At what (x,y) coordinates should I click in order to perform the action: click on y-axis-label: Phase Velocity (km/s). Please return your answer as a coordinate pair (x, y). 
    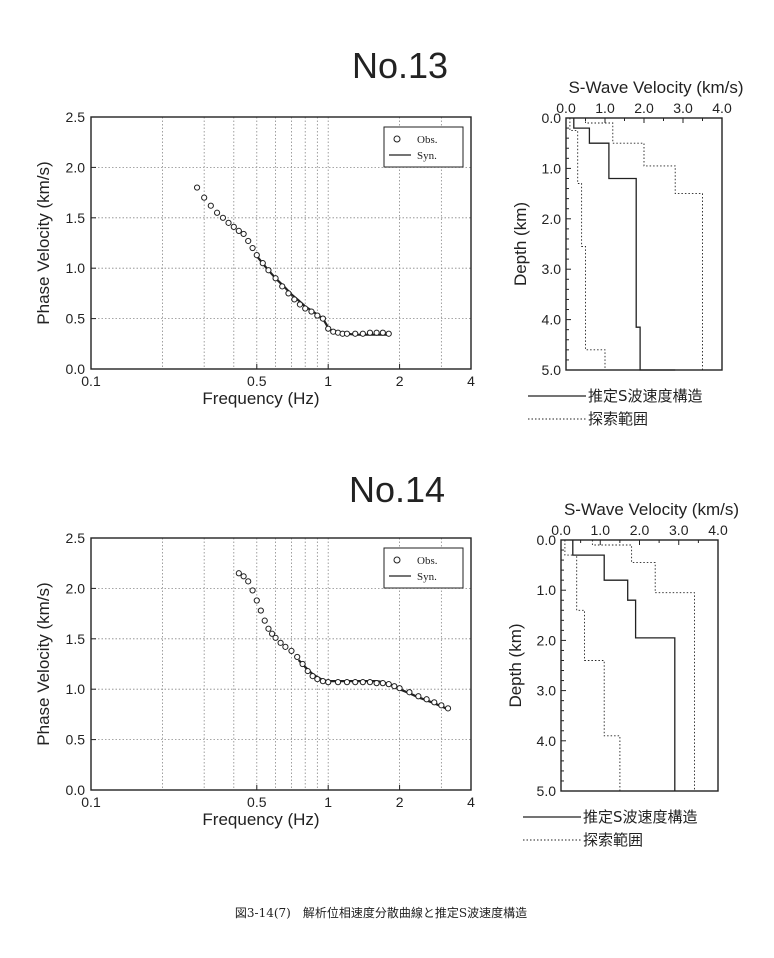
    Looking at the image, I should click on (43, 663).